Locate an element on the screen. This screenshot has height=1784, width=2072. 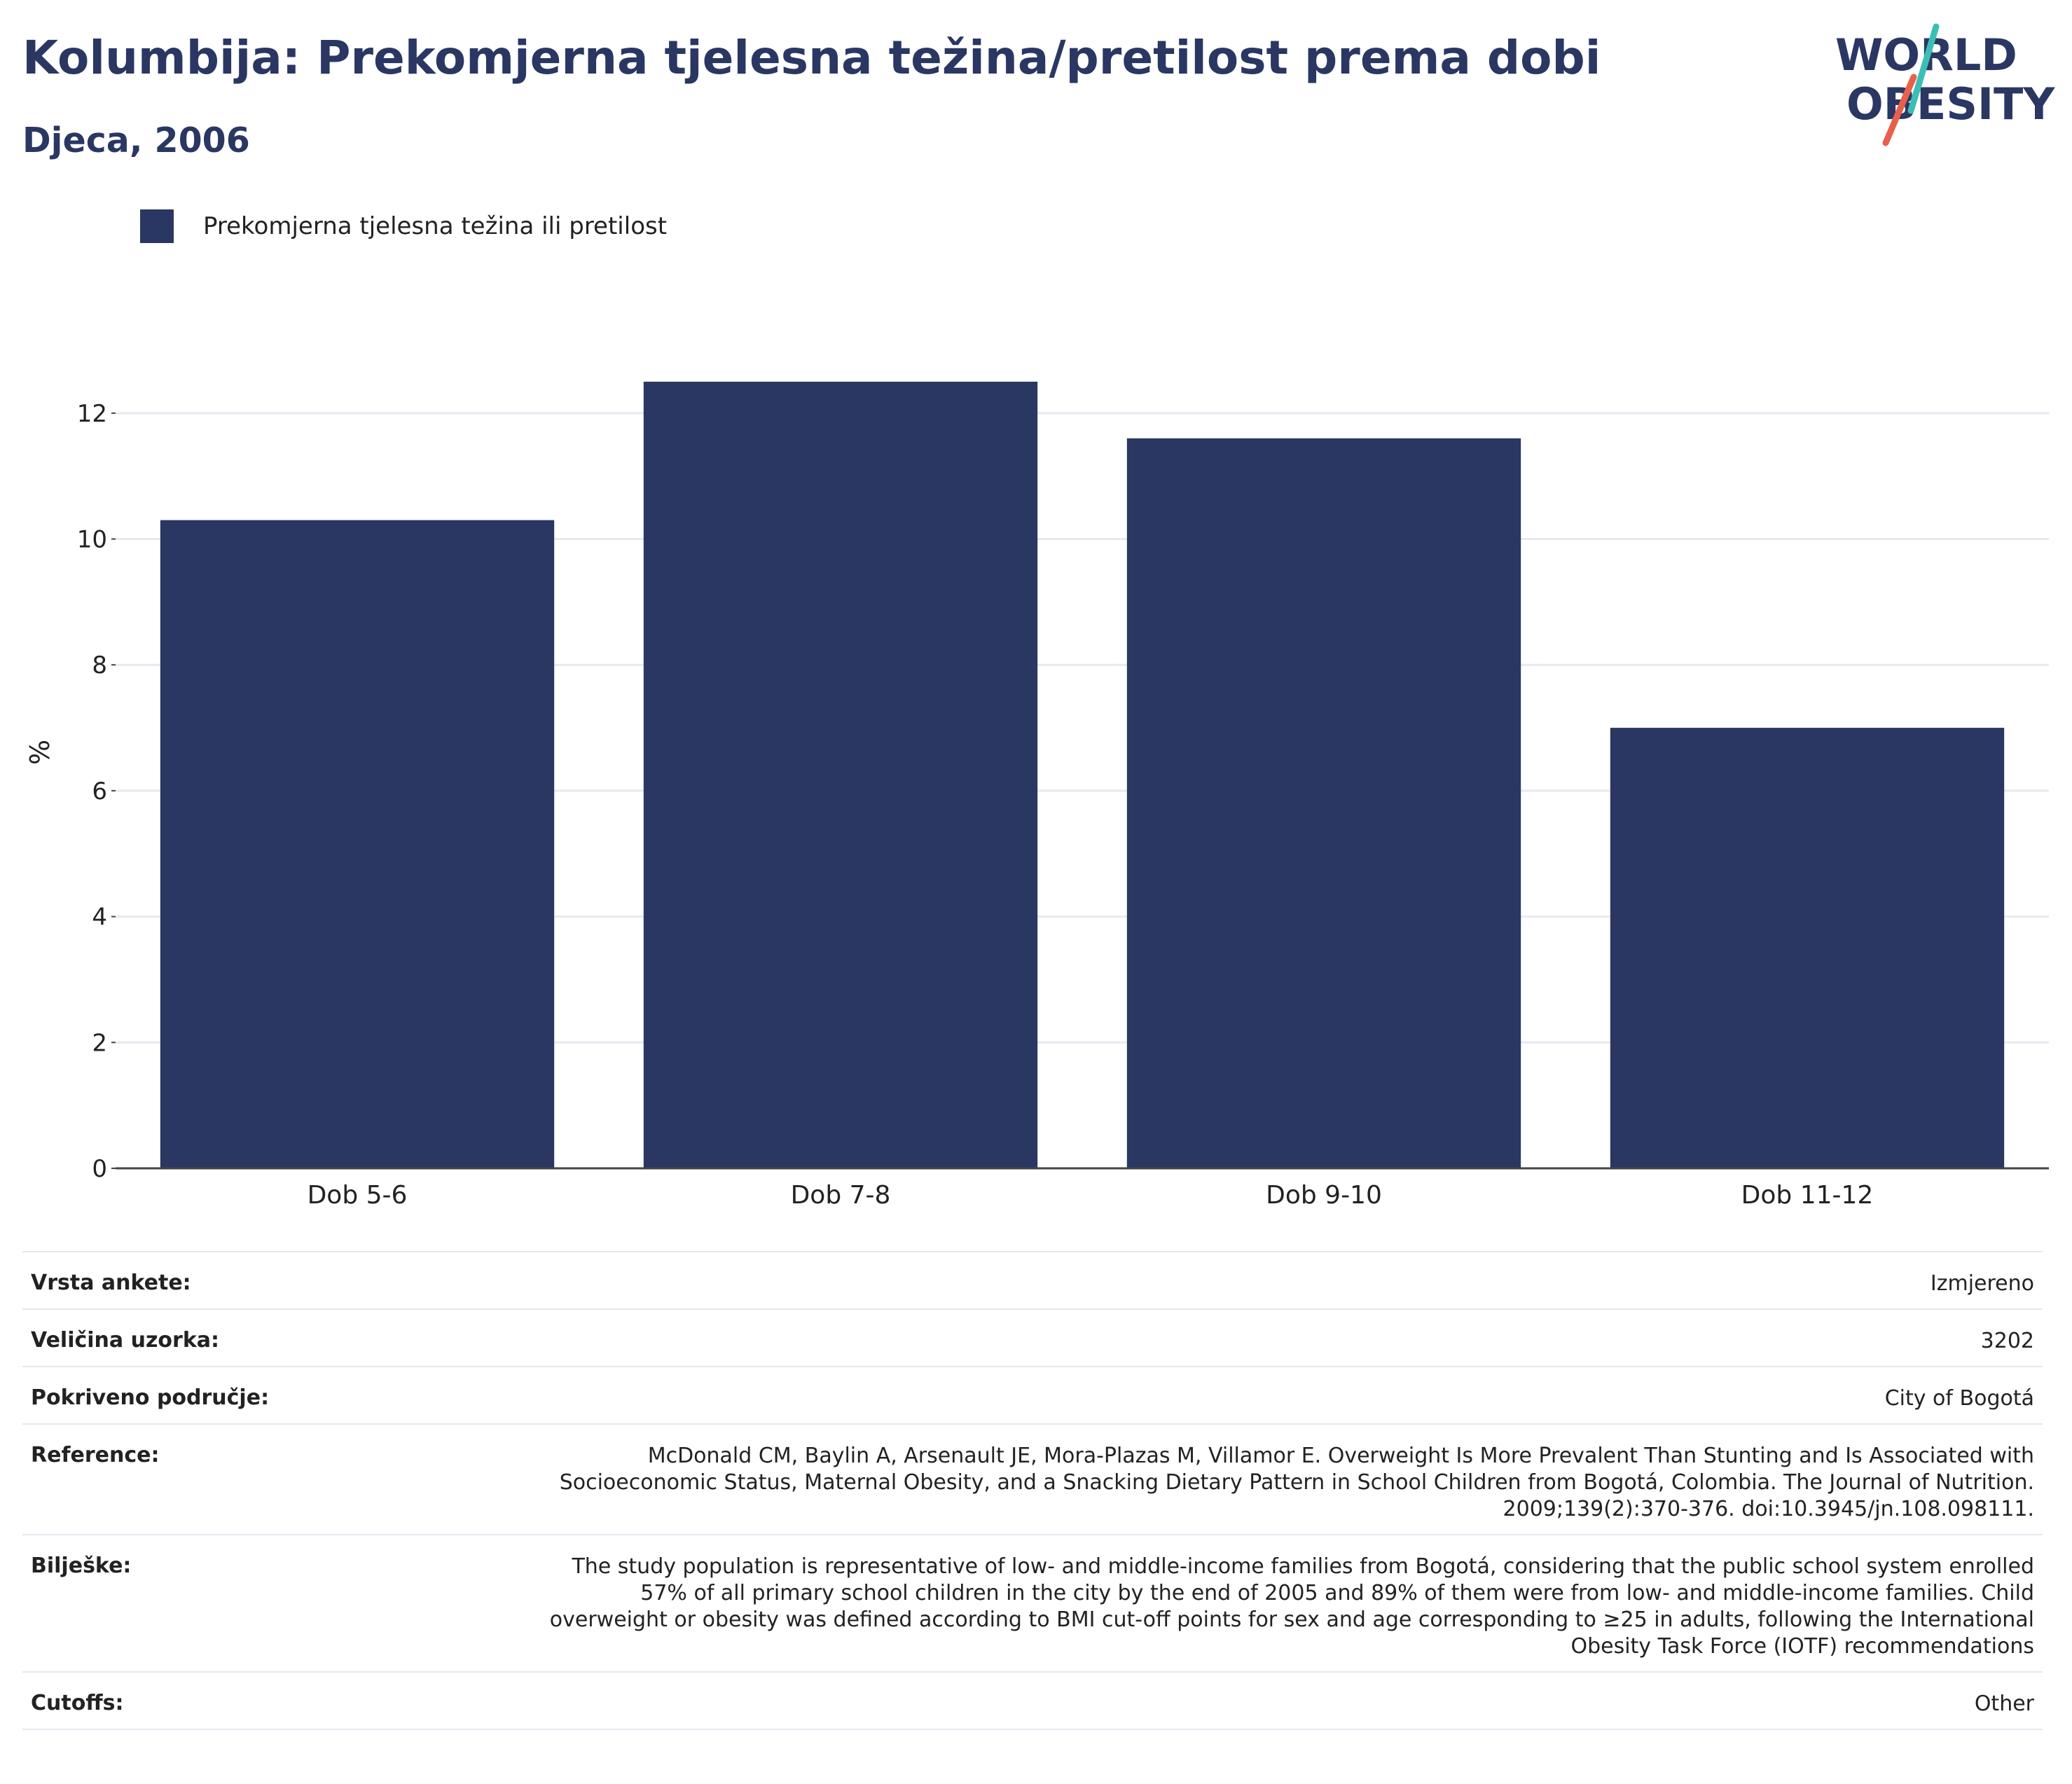
y-tick-label: 2 is located at coordinates (100, 1043).